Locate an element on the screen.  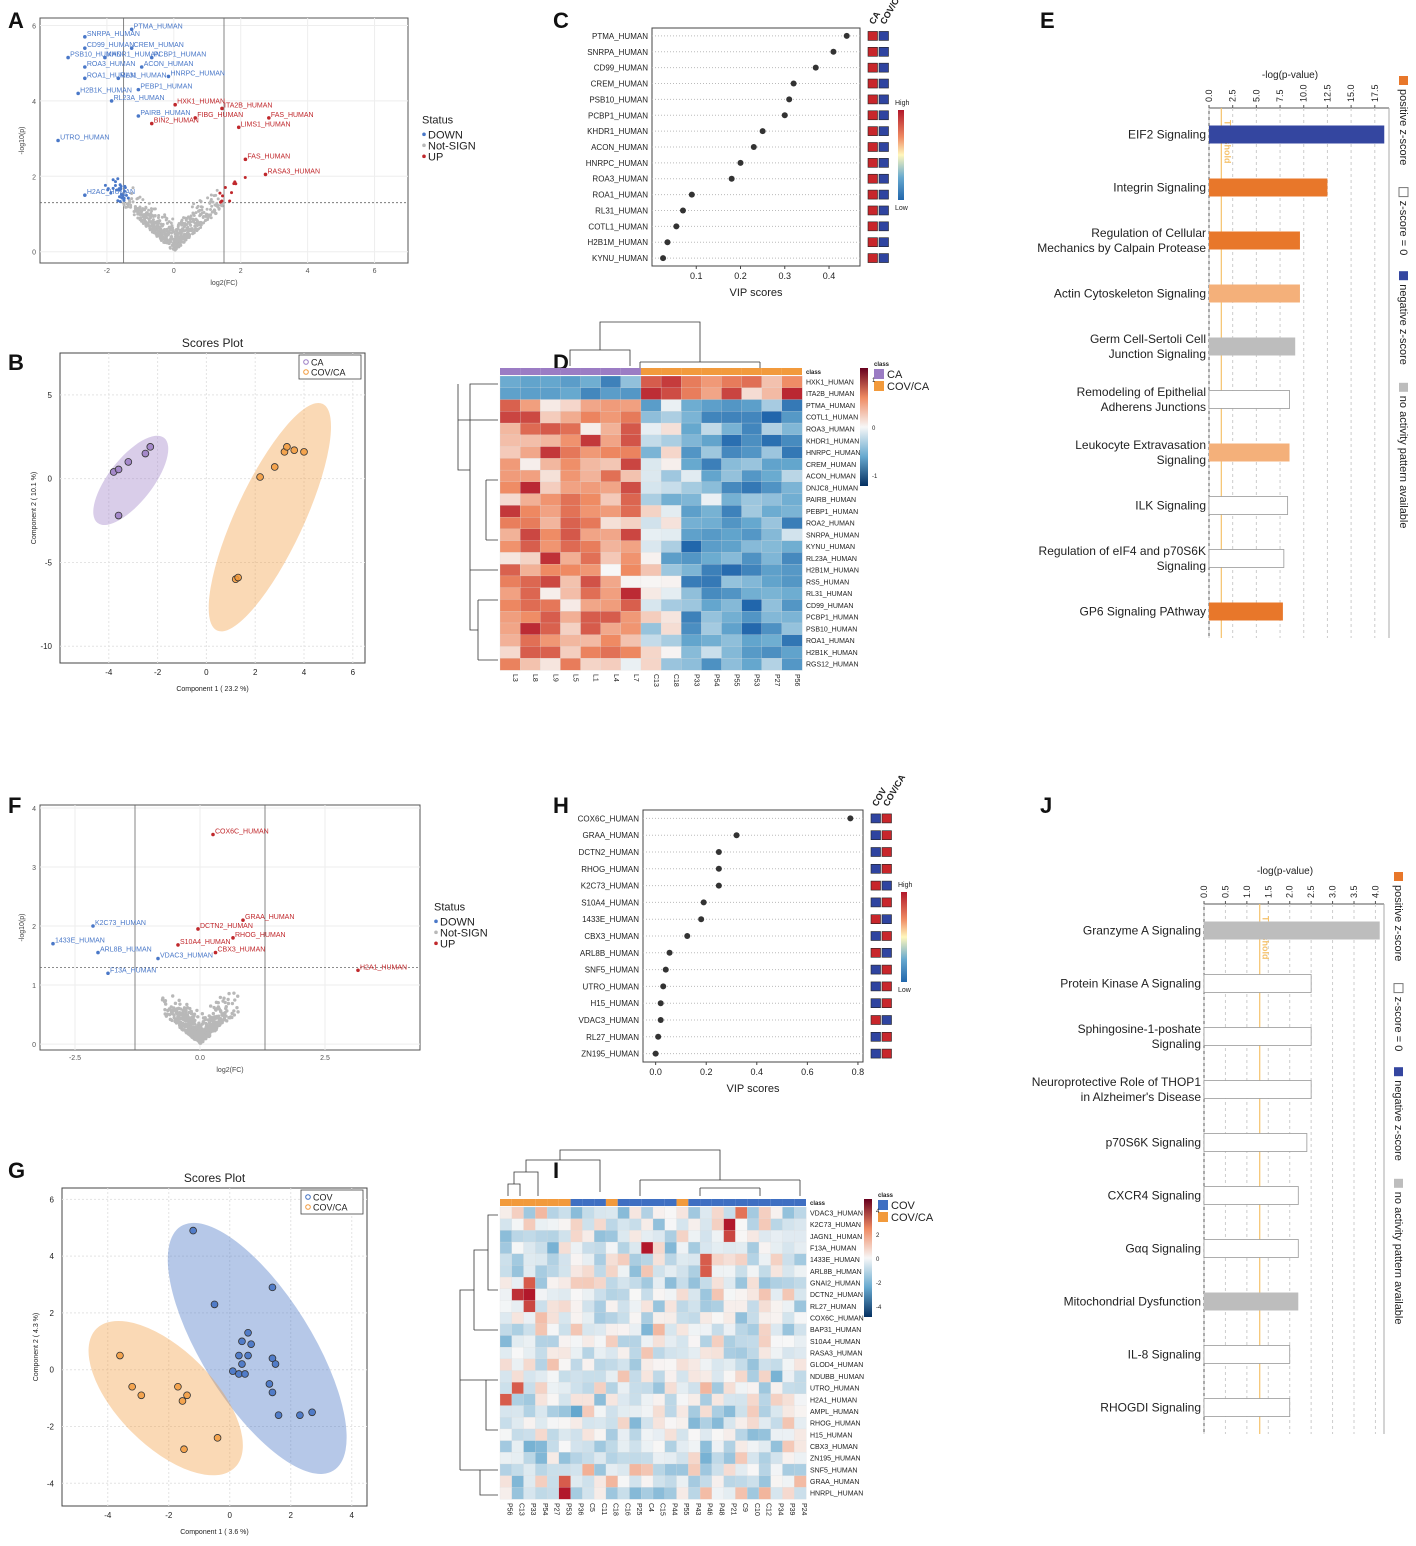
pathway-label: Adherens Junctions is located at coordinates (1153, 407).